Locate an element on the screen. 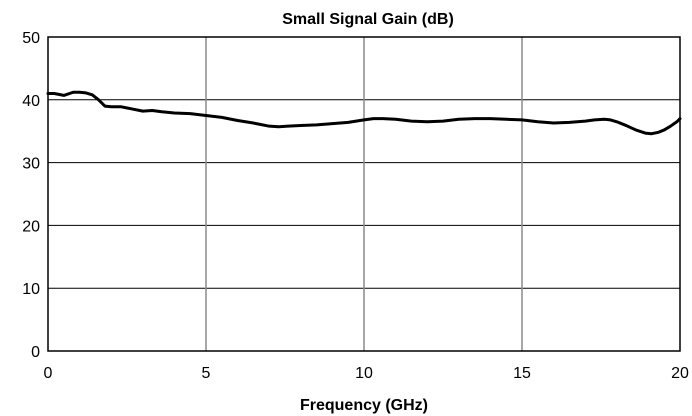 The image size is (692, 416). x-tick-label: 15 is located at coordinates (522, 373).